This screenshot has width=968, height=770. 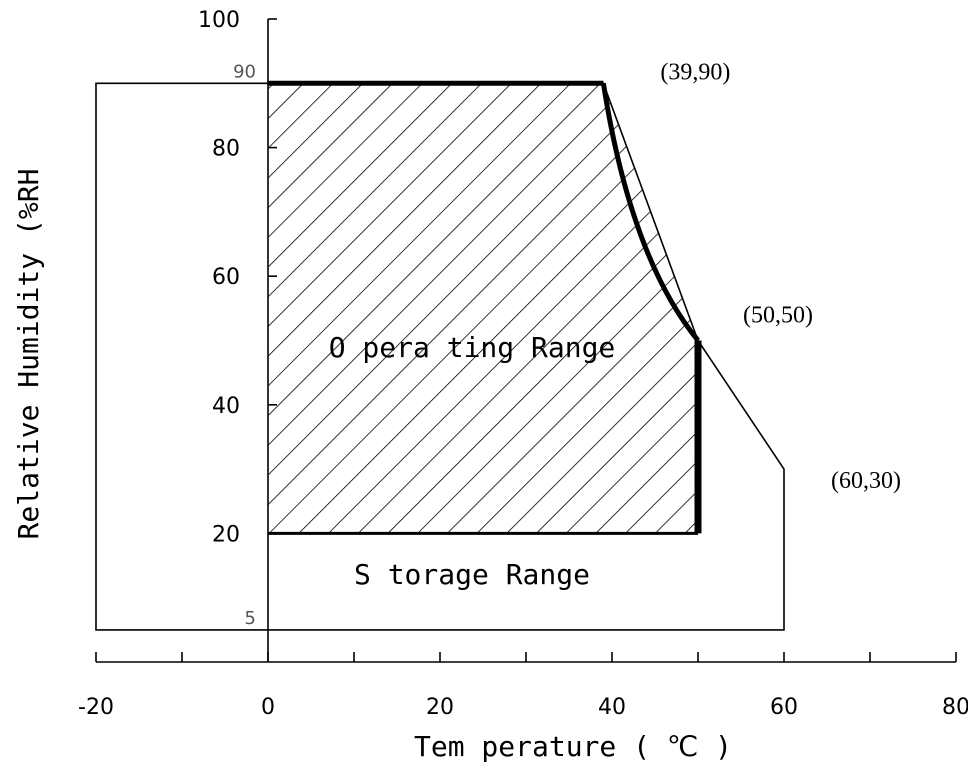 What do you see at coordinates (472, 574) in the screenshot?
I see `storage-range-label: S torage Range` at bounding box center [472, 574].